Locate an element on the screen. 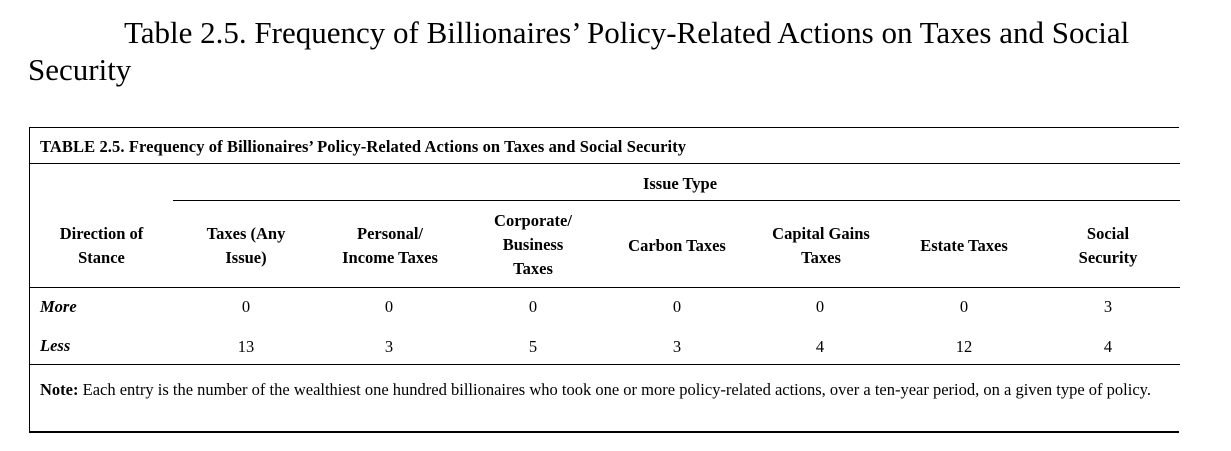 This screenshot has height=451, width=1231. note-label: Note: is located at coordinates (59, 389).